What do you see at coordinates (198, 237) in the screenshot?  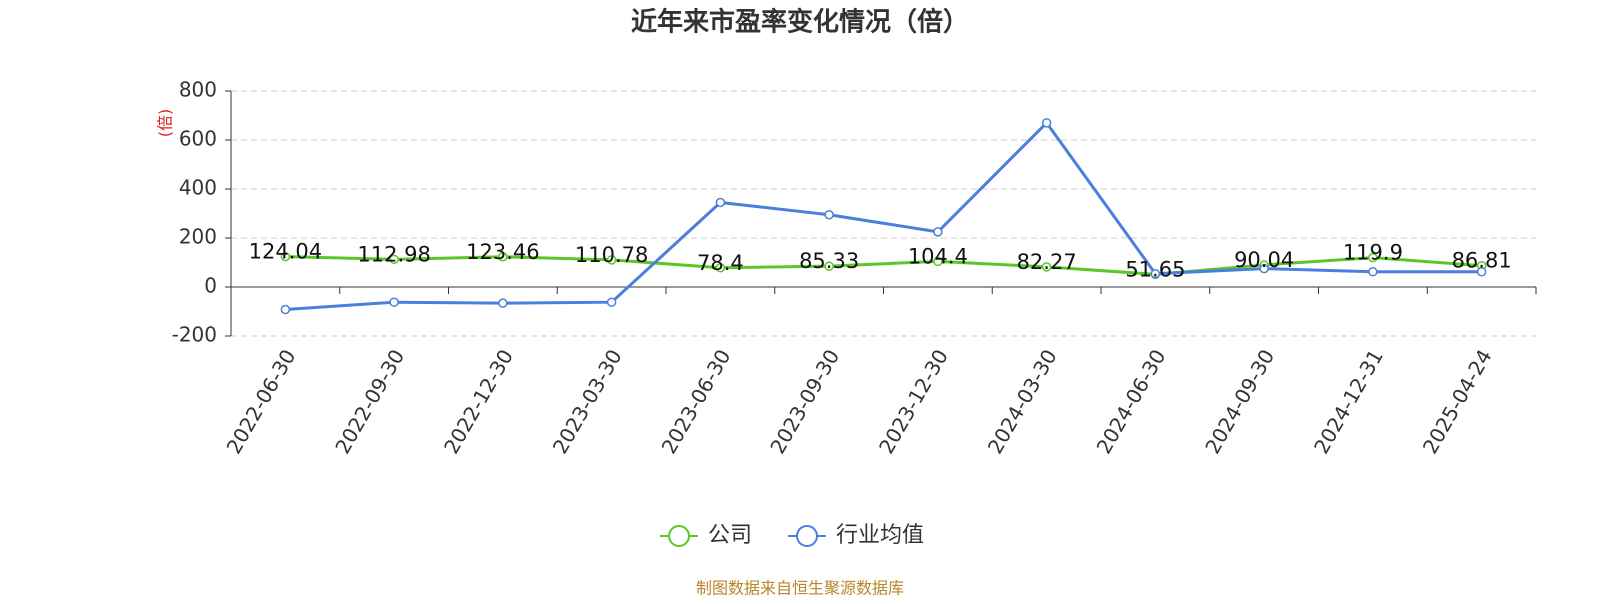 I see `y-tick-label: 200` at bounding box center [198, 237].